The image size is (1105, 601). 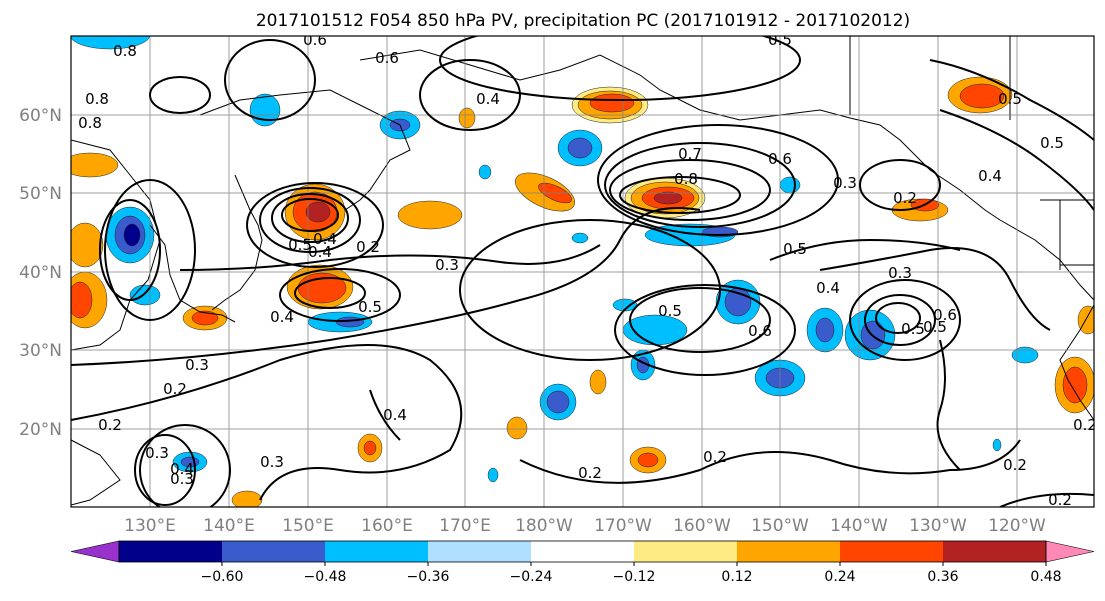 I want to click on lon-label: 140°W, so click(x=859, y=526).